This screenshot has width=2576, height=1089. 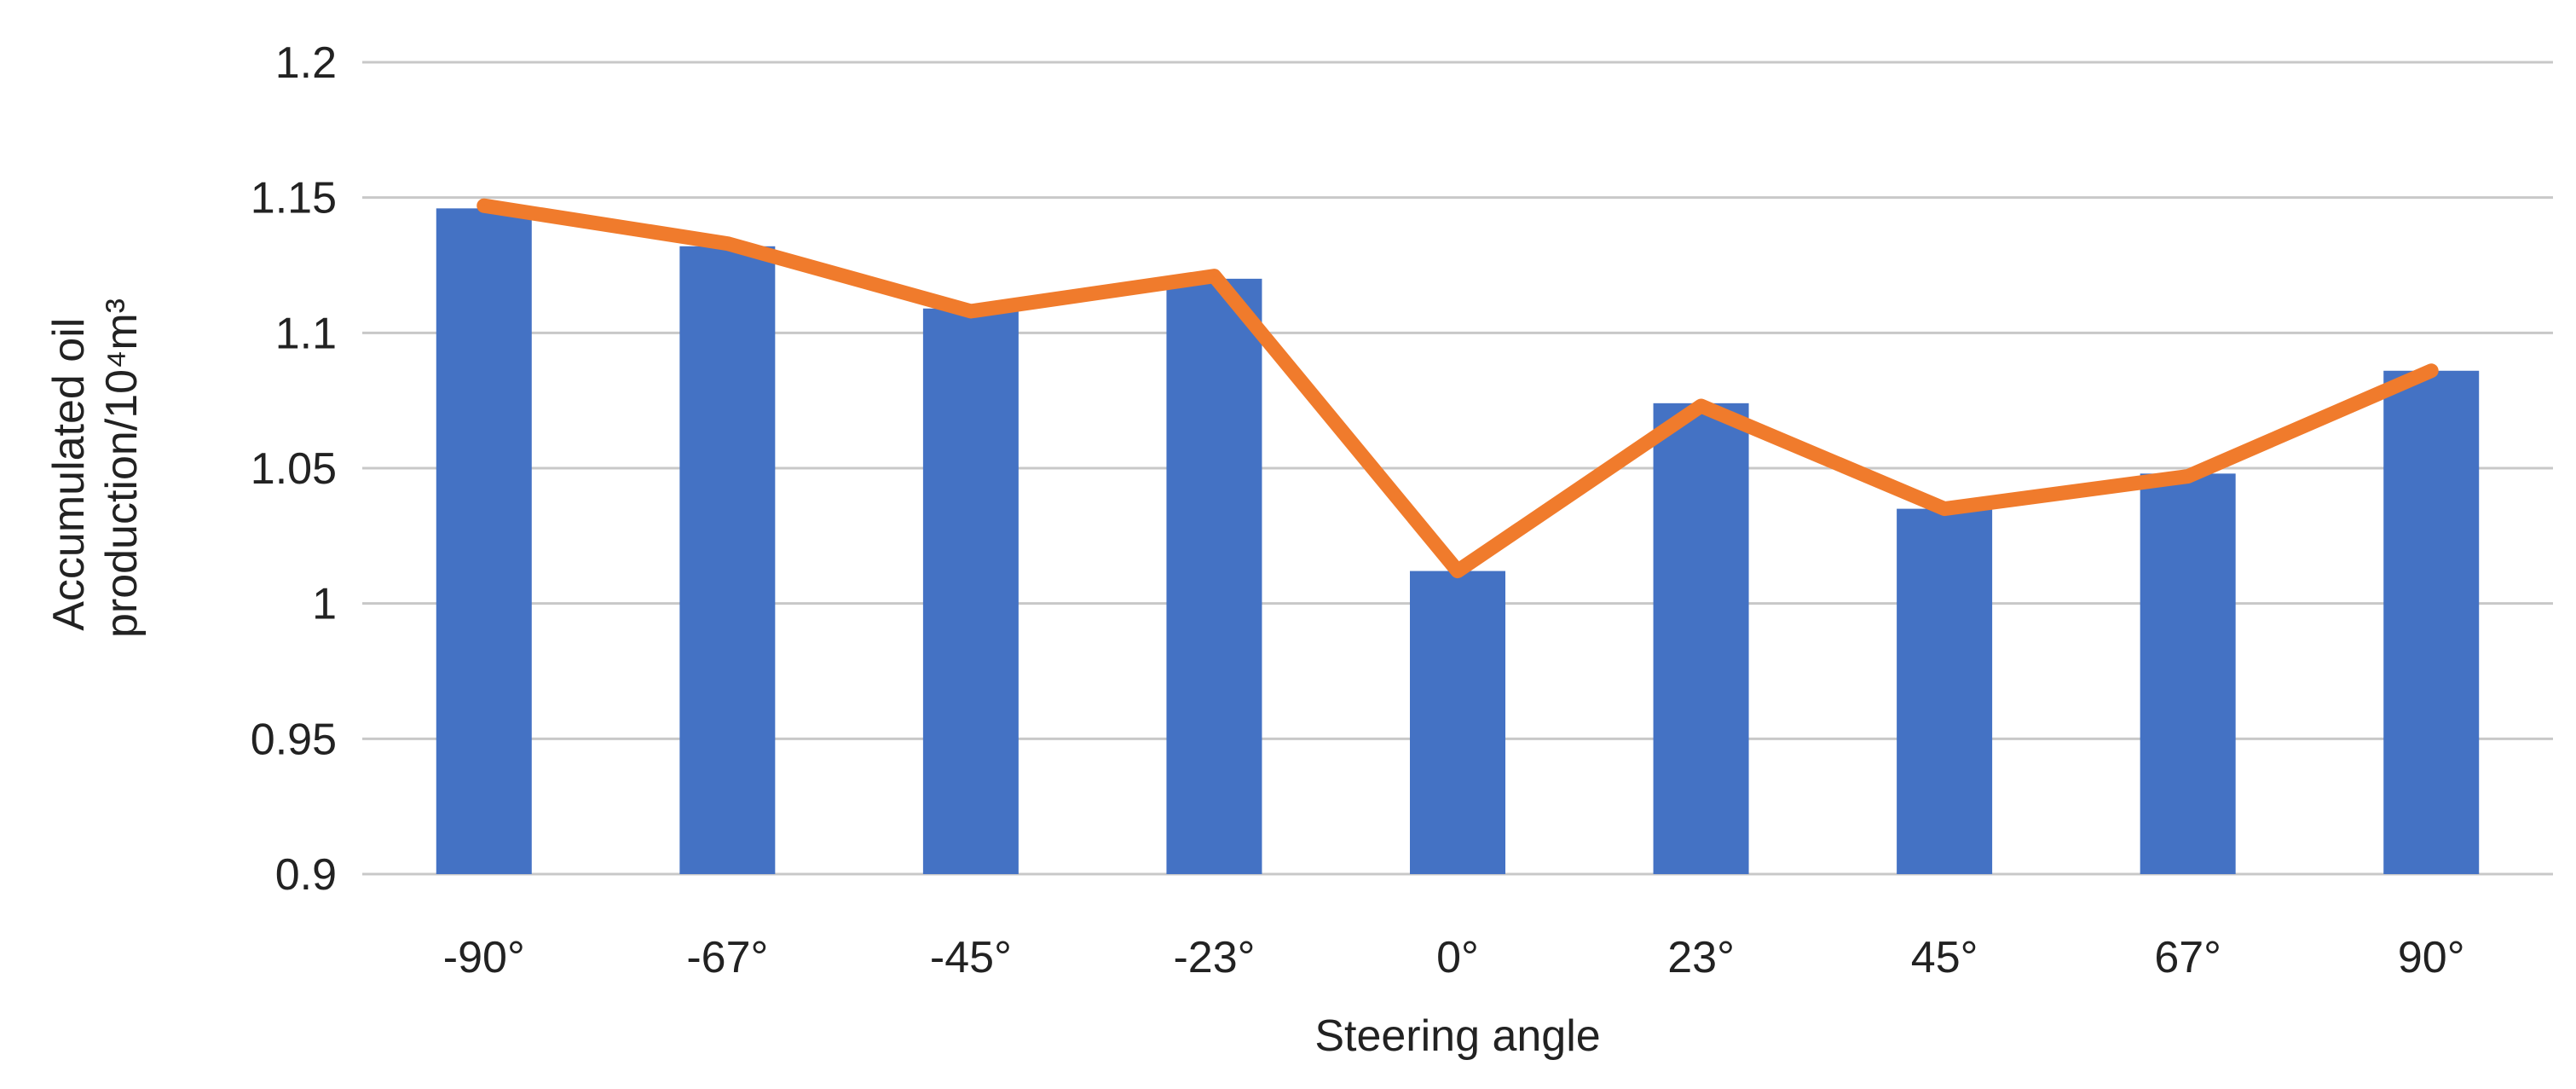 What do you see at coordinates (324, 604) in the screenshot?
I see `y-tick-label-2: 1` at bounding box center [324, 604].